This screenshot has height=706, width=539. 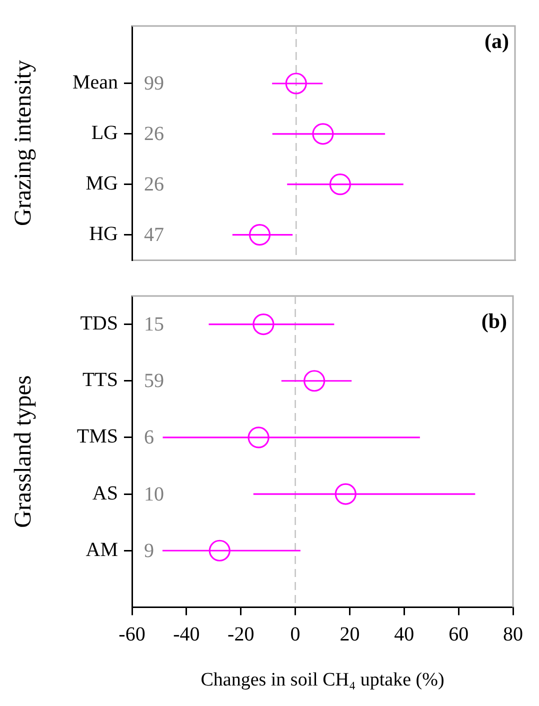 What do you see at coordinates (154, 235) in the screenshot?
I see `annotation: 47` at bounding box center [154, 235].